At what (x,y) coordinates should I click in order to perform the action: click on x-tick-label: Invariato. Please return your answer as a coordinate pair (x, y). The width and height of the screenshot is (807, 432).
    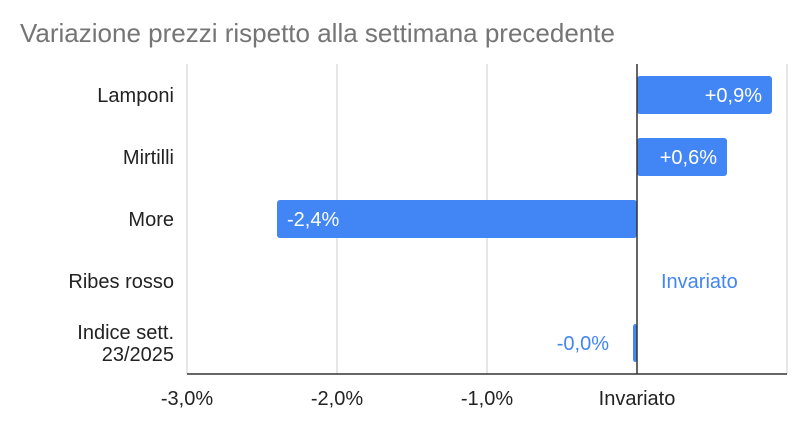
    Looking at the image, I should click on (637, 399).